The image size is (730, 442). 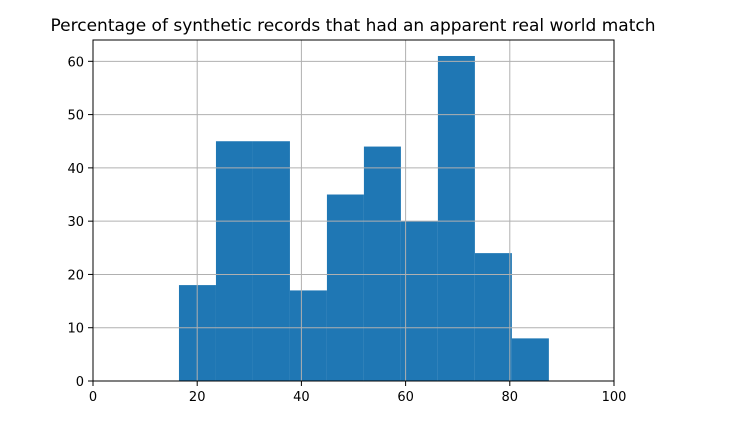 What do you see at coordinates (75, 329) in the screenshot?
I see `y-tick-label: 10` at bounding box center [75, 329].